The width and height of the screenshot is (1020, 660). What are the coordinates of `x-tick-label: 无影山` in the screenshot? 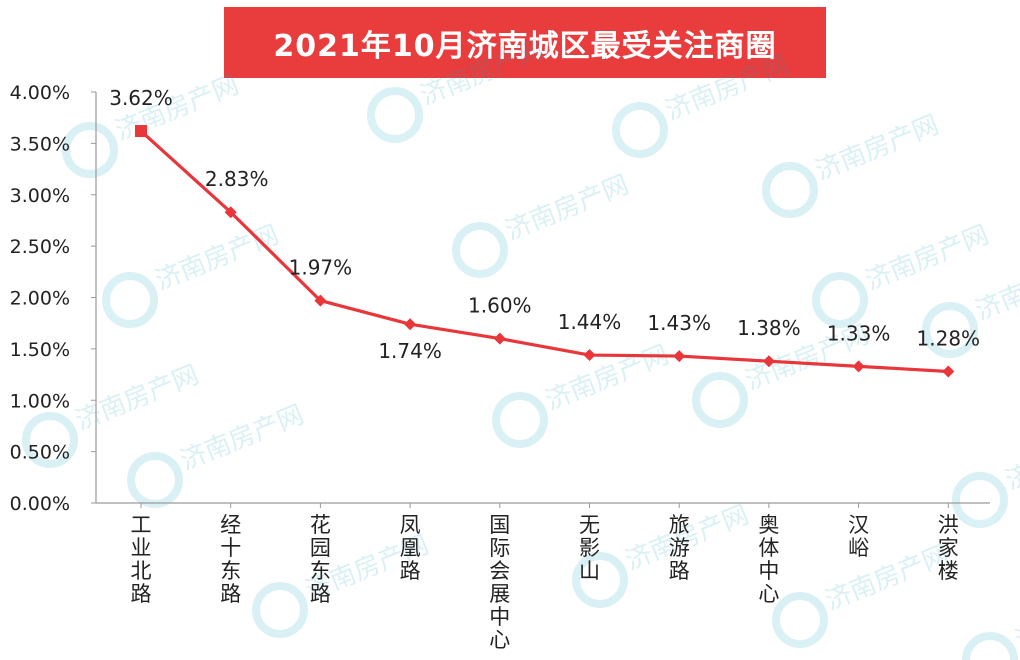 It's located at (589, 548).